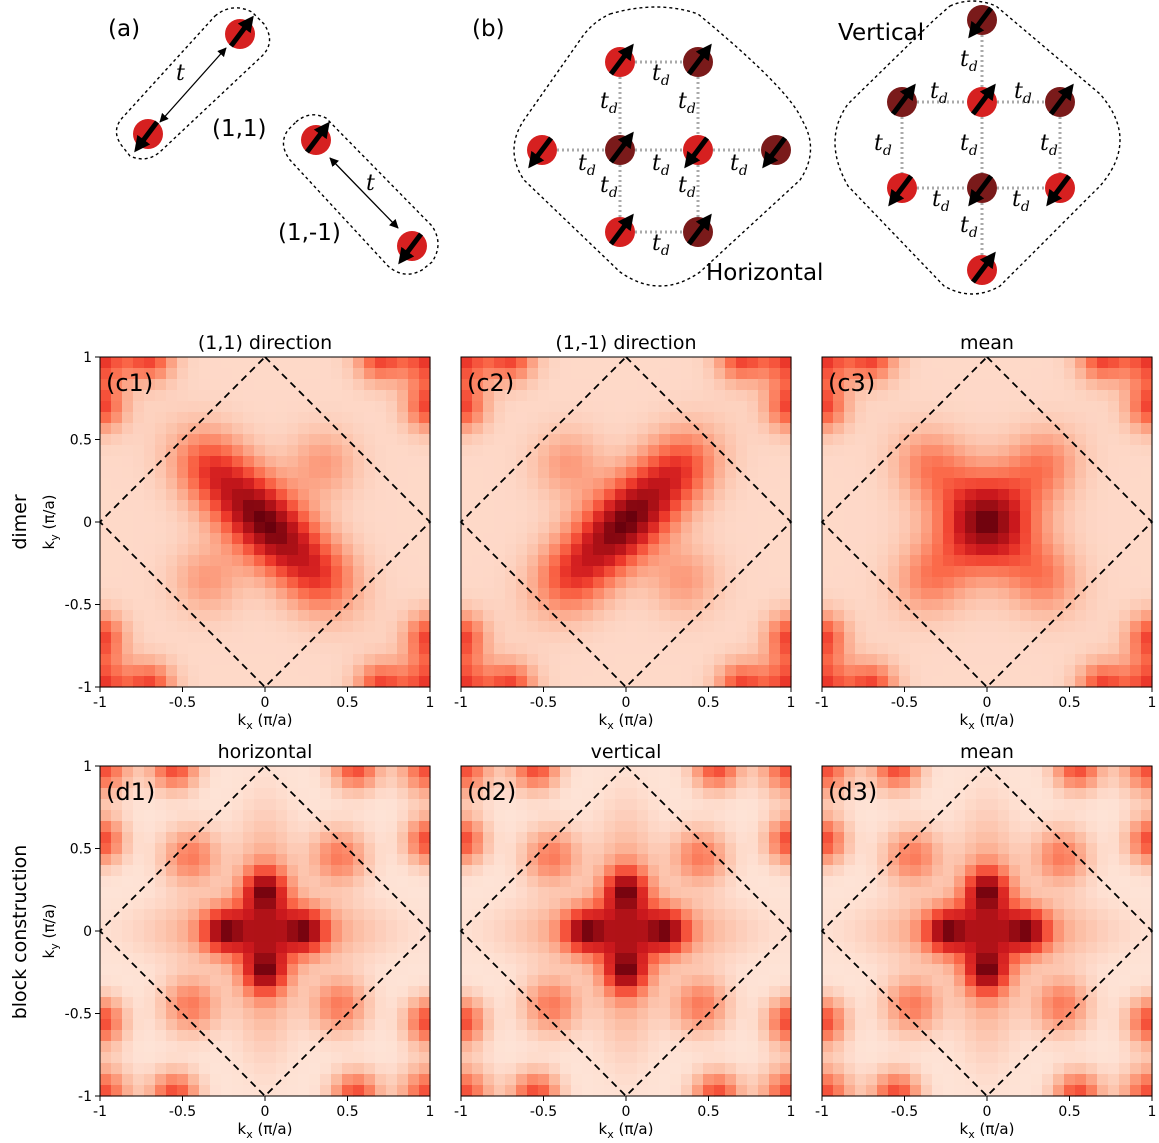  What do you see at coordinates (1060, 102) in the screenshot?
I see `site` at bounding box center [1060, 102].